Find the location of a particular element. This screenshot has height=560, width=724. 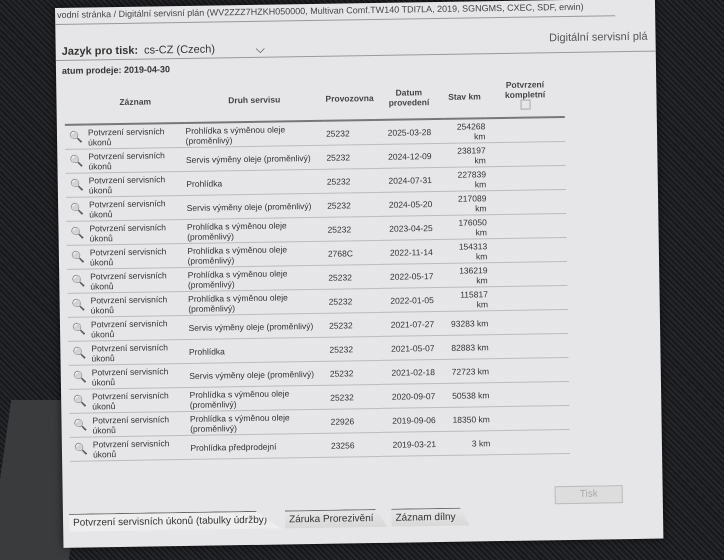

table-cell: 2021-07-27 is located at coordinates (412, 324).